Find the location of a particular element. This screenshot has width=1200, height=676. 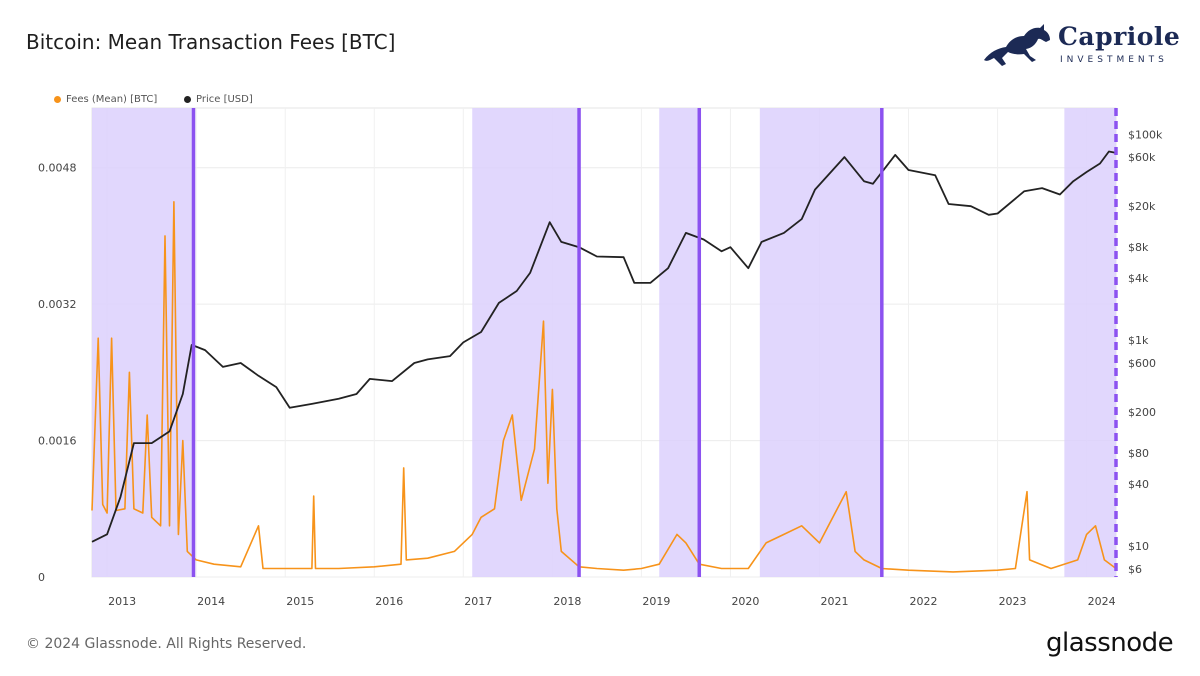

x-tick-label-2013: 2013 is located at coordinates (122, 601).